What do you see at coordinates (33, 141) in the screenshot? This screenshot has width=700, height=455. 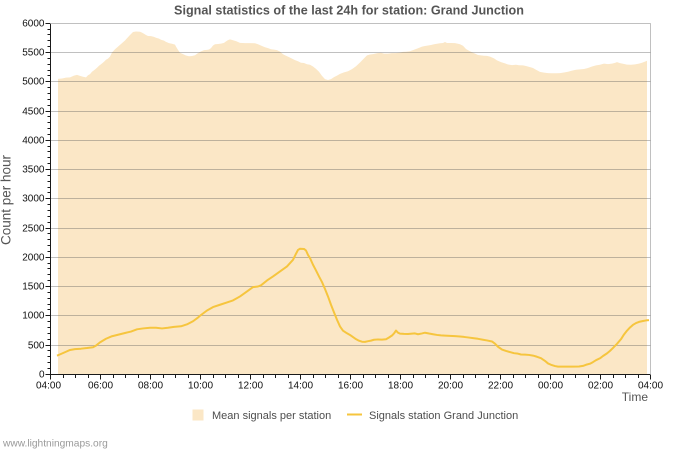 I see `svg-text: 4000` at bounding box center [33, 141].